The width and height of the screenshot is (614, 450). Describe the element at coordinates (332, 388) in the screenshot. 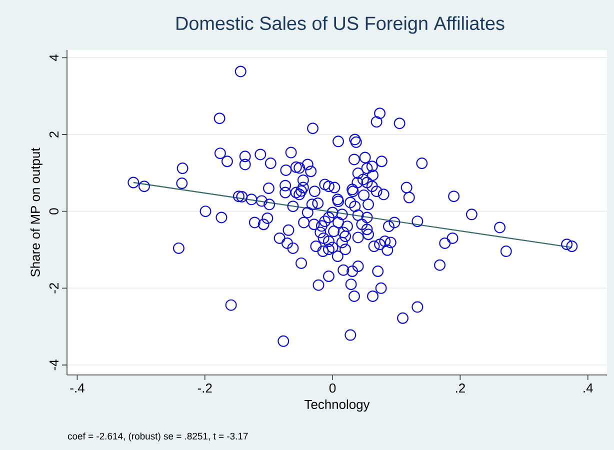

I see `x-tick-label: 0` at that location.